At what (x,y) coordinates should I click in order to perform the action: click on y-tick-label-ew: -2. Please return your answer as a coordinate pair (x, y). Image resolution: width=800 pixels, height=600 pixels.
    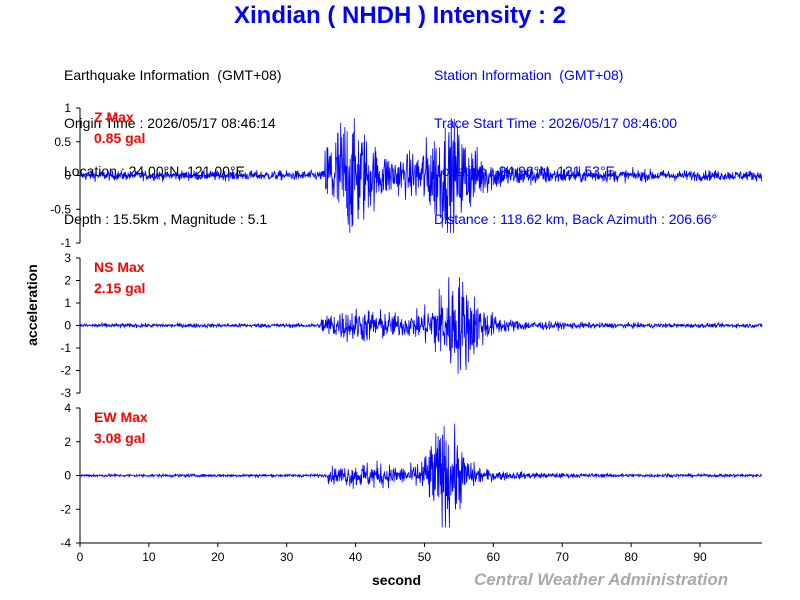
    Looking at the image, I should click on (65, 509).